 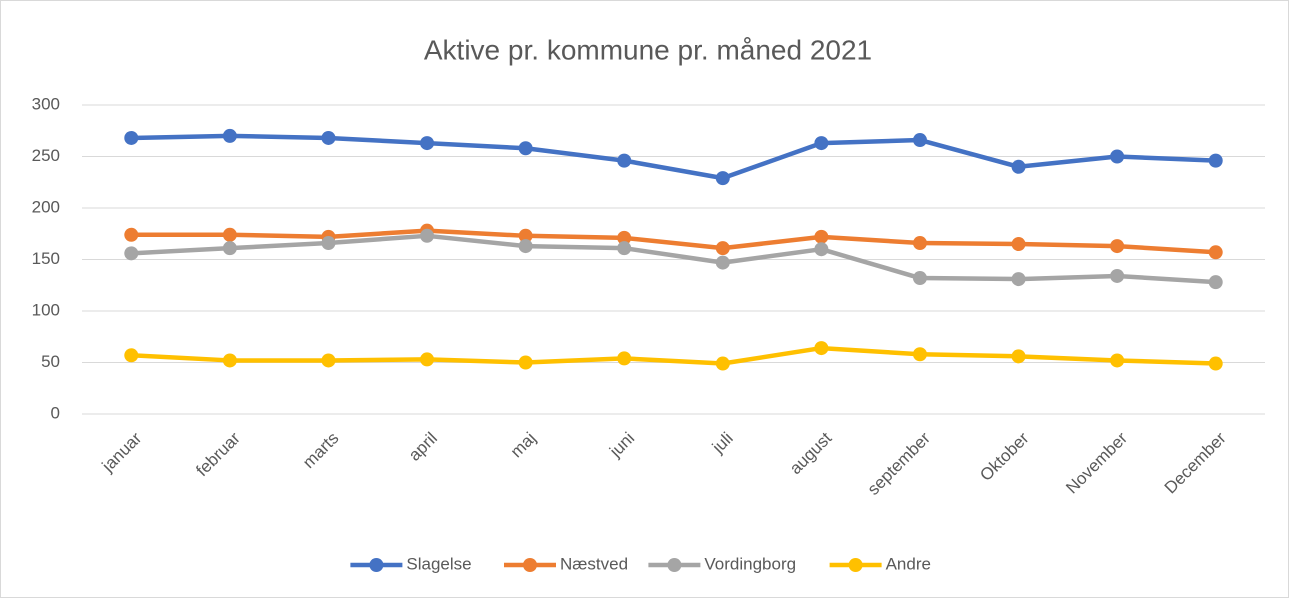 I want to click on y-tick-label: 250, so click(x=46, y=155).